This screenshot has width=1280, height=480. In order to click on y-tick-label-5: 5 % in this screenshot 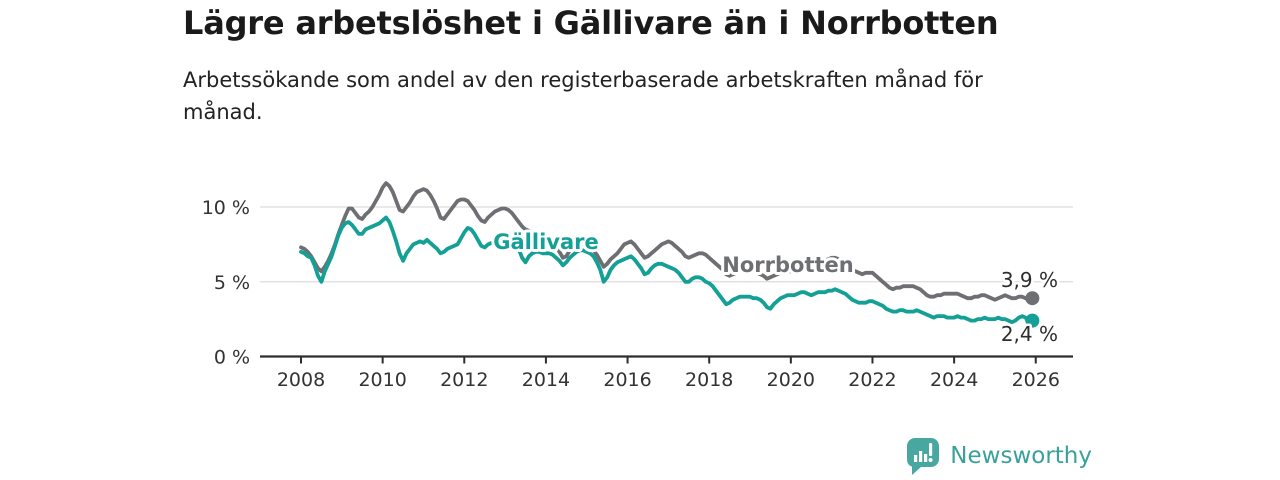, I will do `click(232, 283)`.